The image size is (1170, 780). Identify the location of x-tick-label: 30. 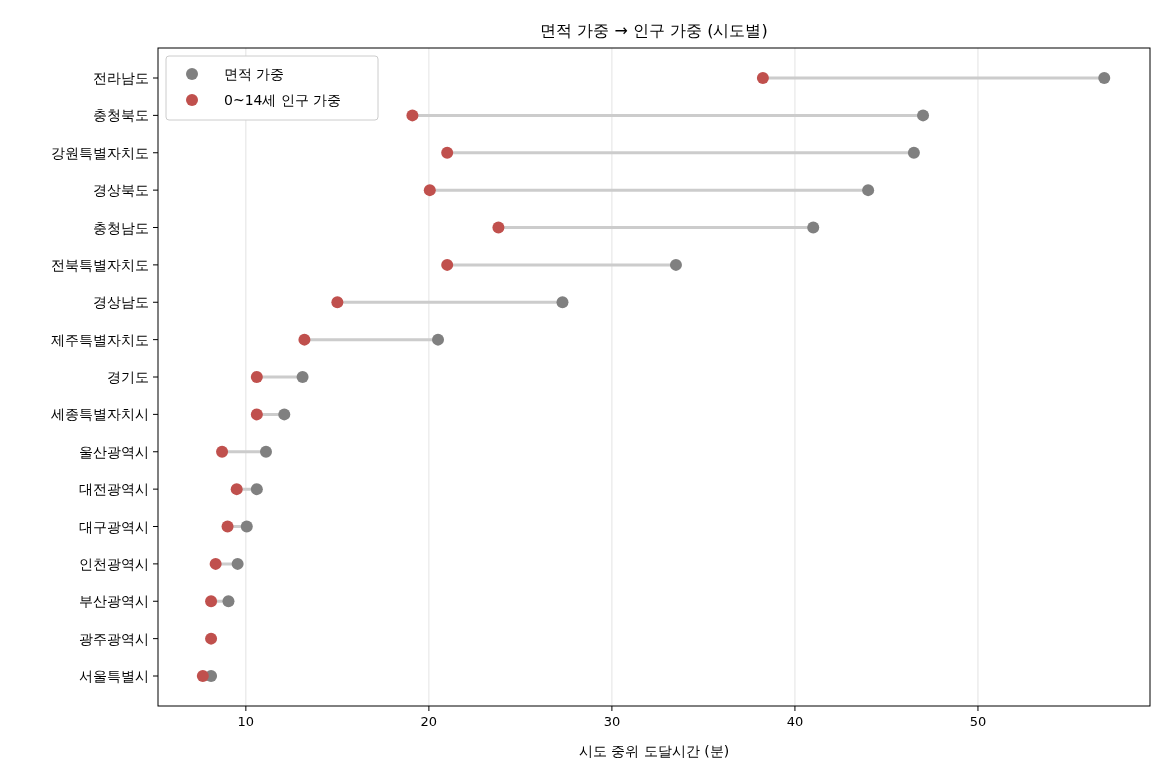
(612, 721).